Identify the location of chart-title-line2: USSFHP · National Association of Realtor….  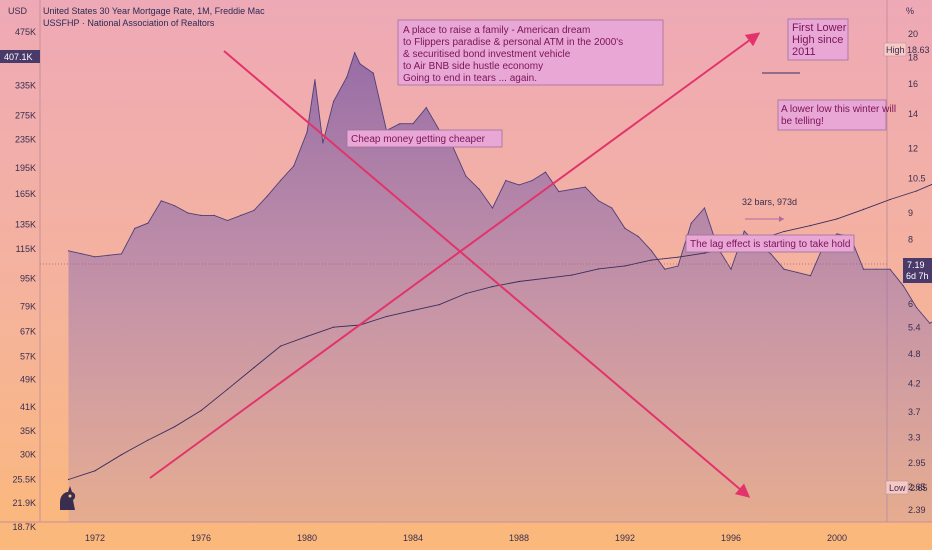
(129, 23).